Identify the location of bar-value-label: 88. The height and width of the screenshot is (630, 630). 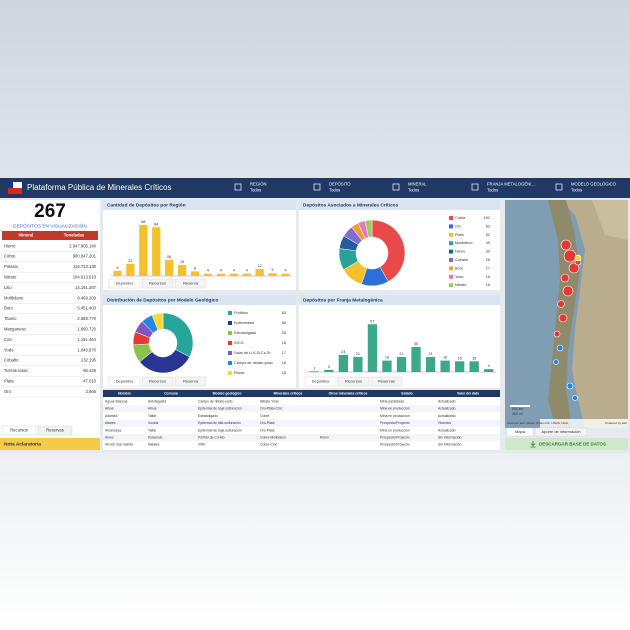
(143, 222).